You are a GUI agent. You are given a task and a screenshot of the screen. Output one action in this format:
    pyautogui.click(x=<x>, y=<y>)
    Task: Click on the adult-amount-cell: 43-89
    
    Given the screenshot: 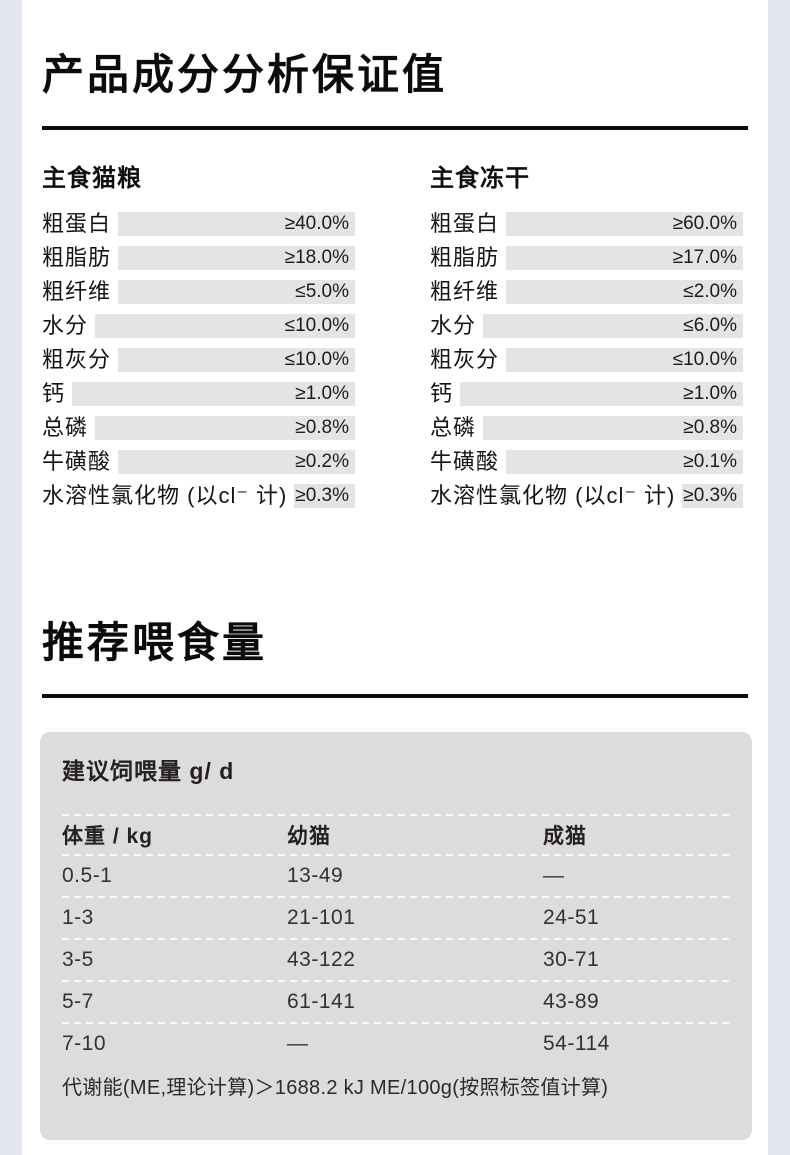 What is the action you would take?
    pyautogui.click(x=571, y=1001)
    